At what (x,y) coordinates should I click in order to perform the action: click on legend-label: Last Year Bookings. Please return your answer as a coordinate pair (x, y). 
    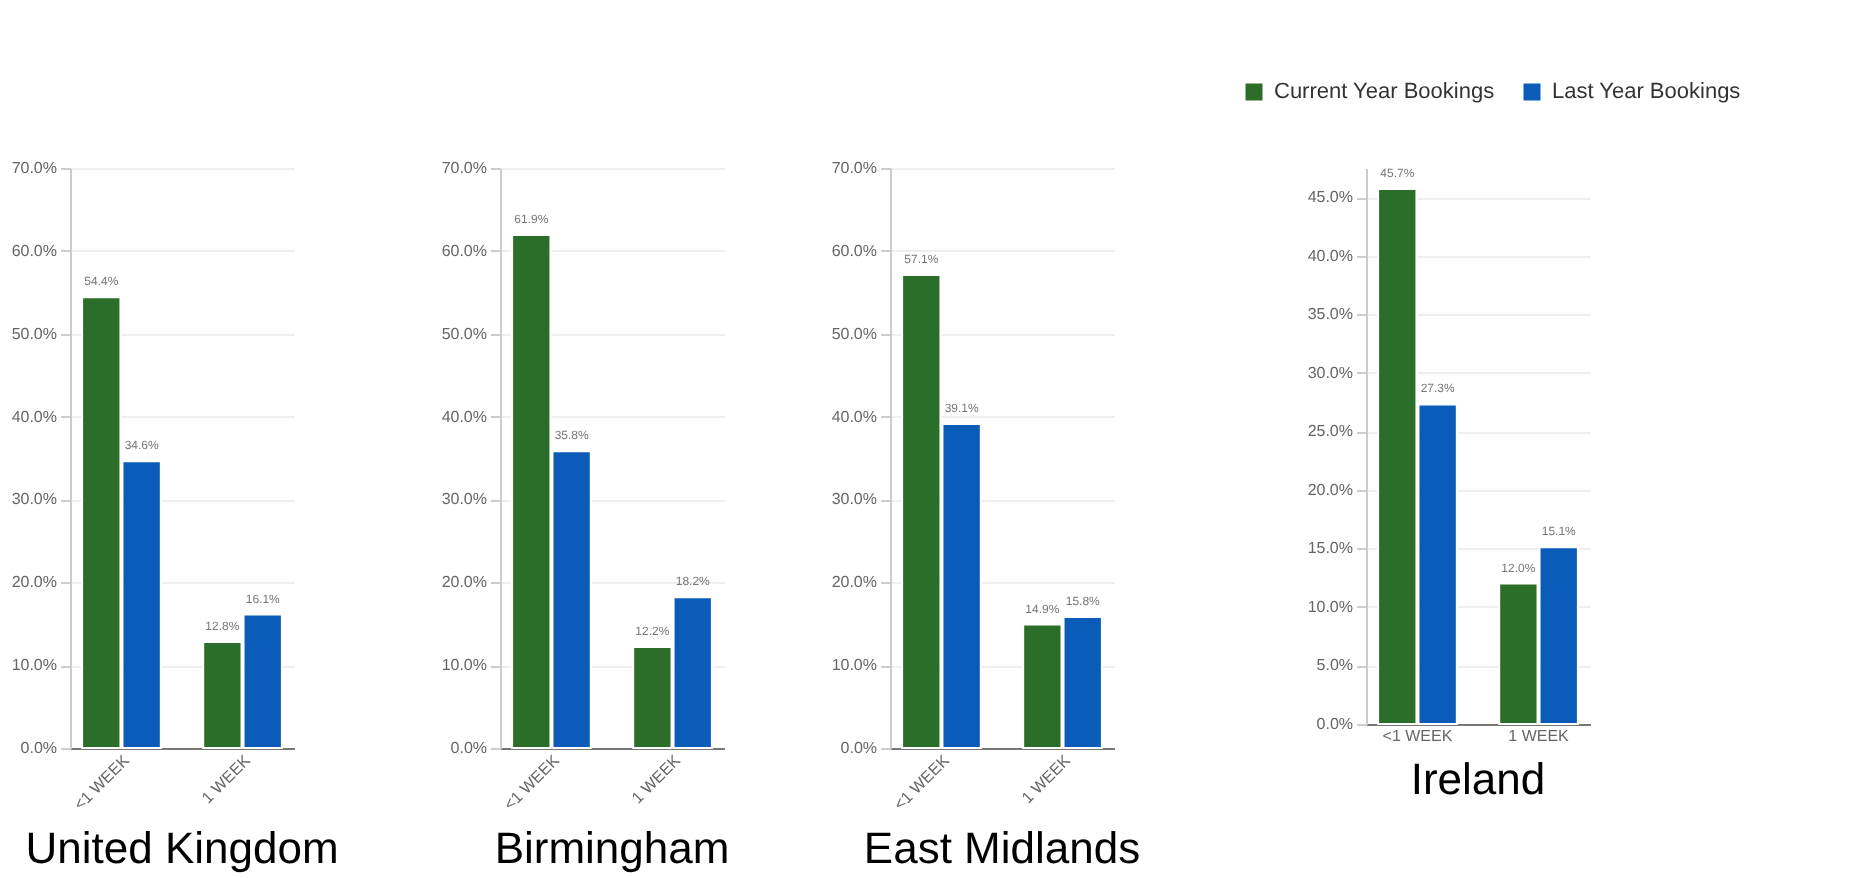
    Looking at the image, I should click on (1647, 92).